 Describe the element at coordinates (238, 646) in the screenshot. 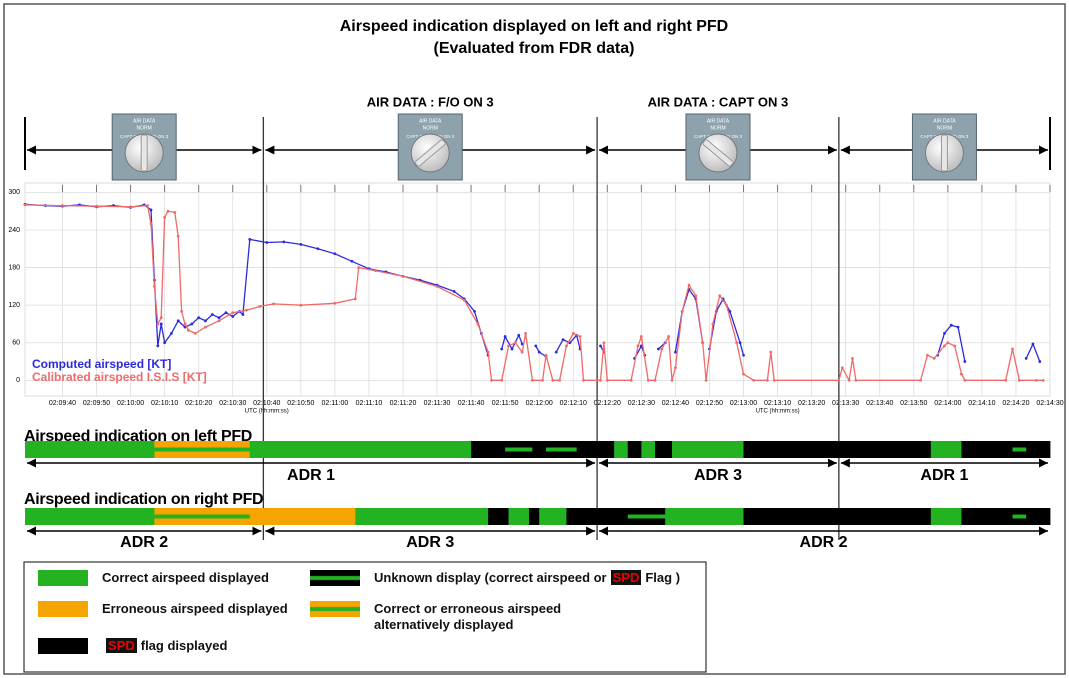

I see `legend-item: SPD flag displayed` at that location.